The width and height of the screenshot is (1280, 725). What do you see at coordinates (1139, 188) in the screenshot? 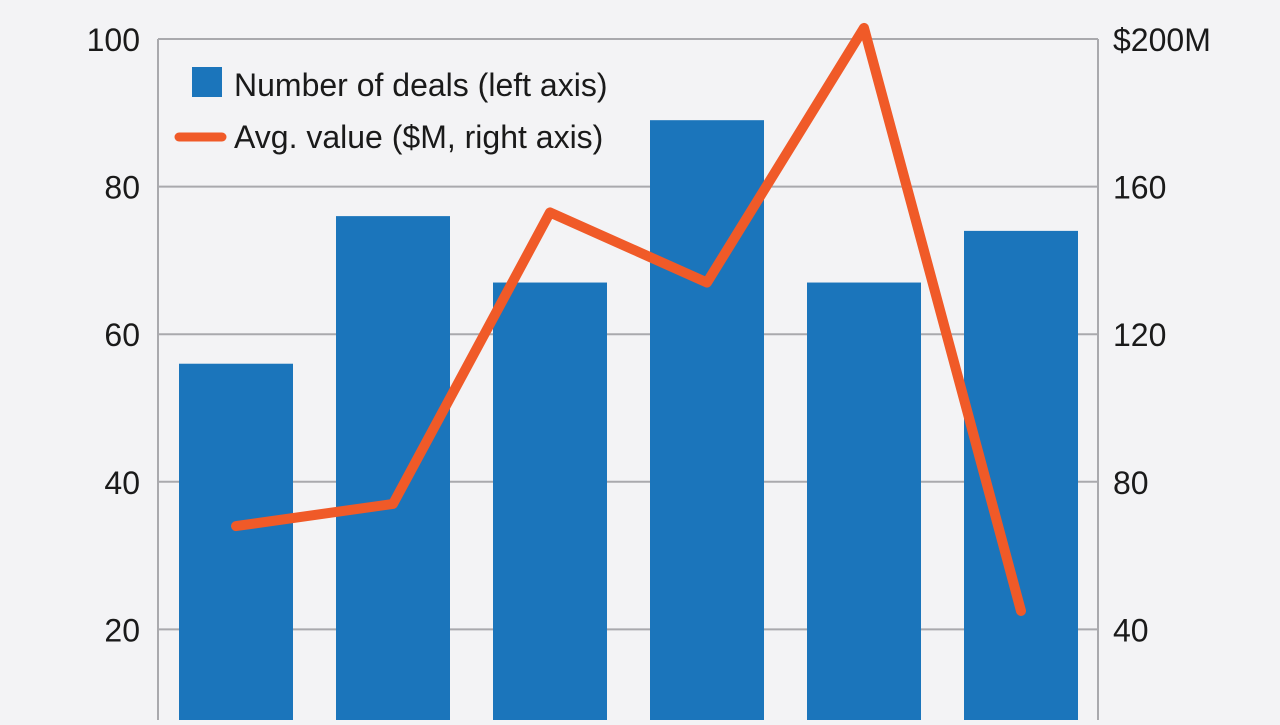
I see `right-tick-label: 160` at bounding box center [1139, 188].